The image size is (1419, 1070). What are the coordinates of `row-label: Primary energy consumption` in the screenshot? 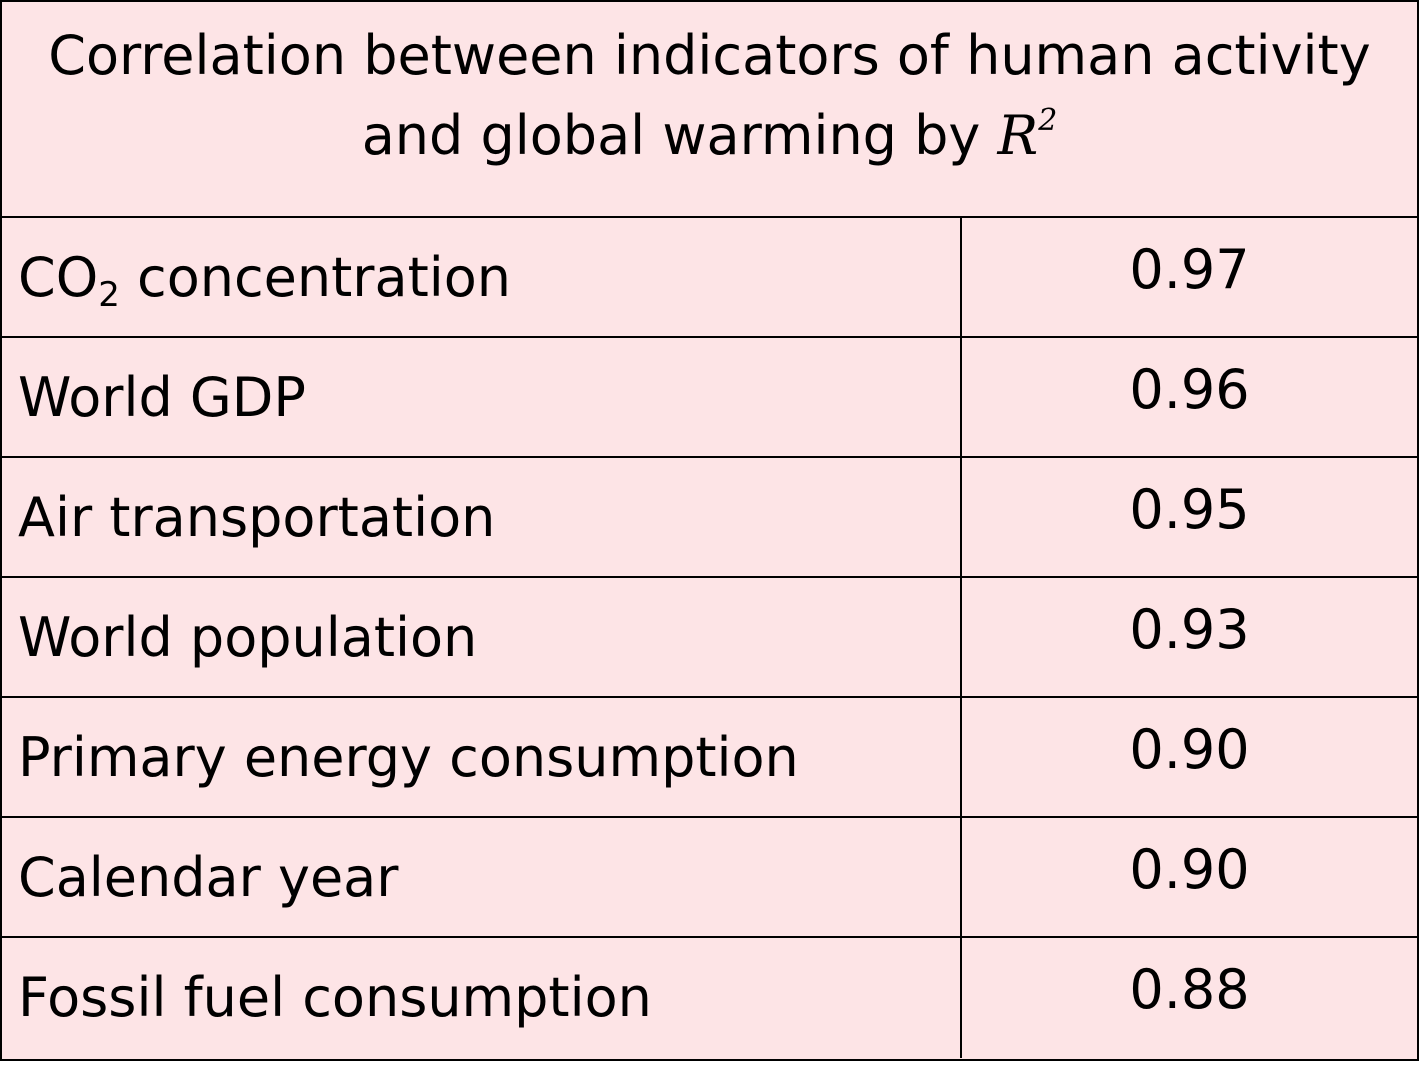 It's located at (482, 757).